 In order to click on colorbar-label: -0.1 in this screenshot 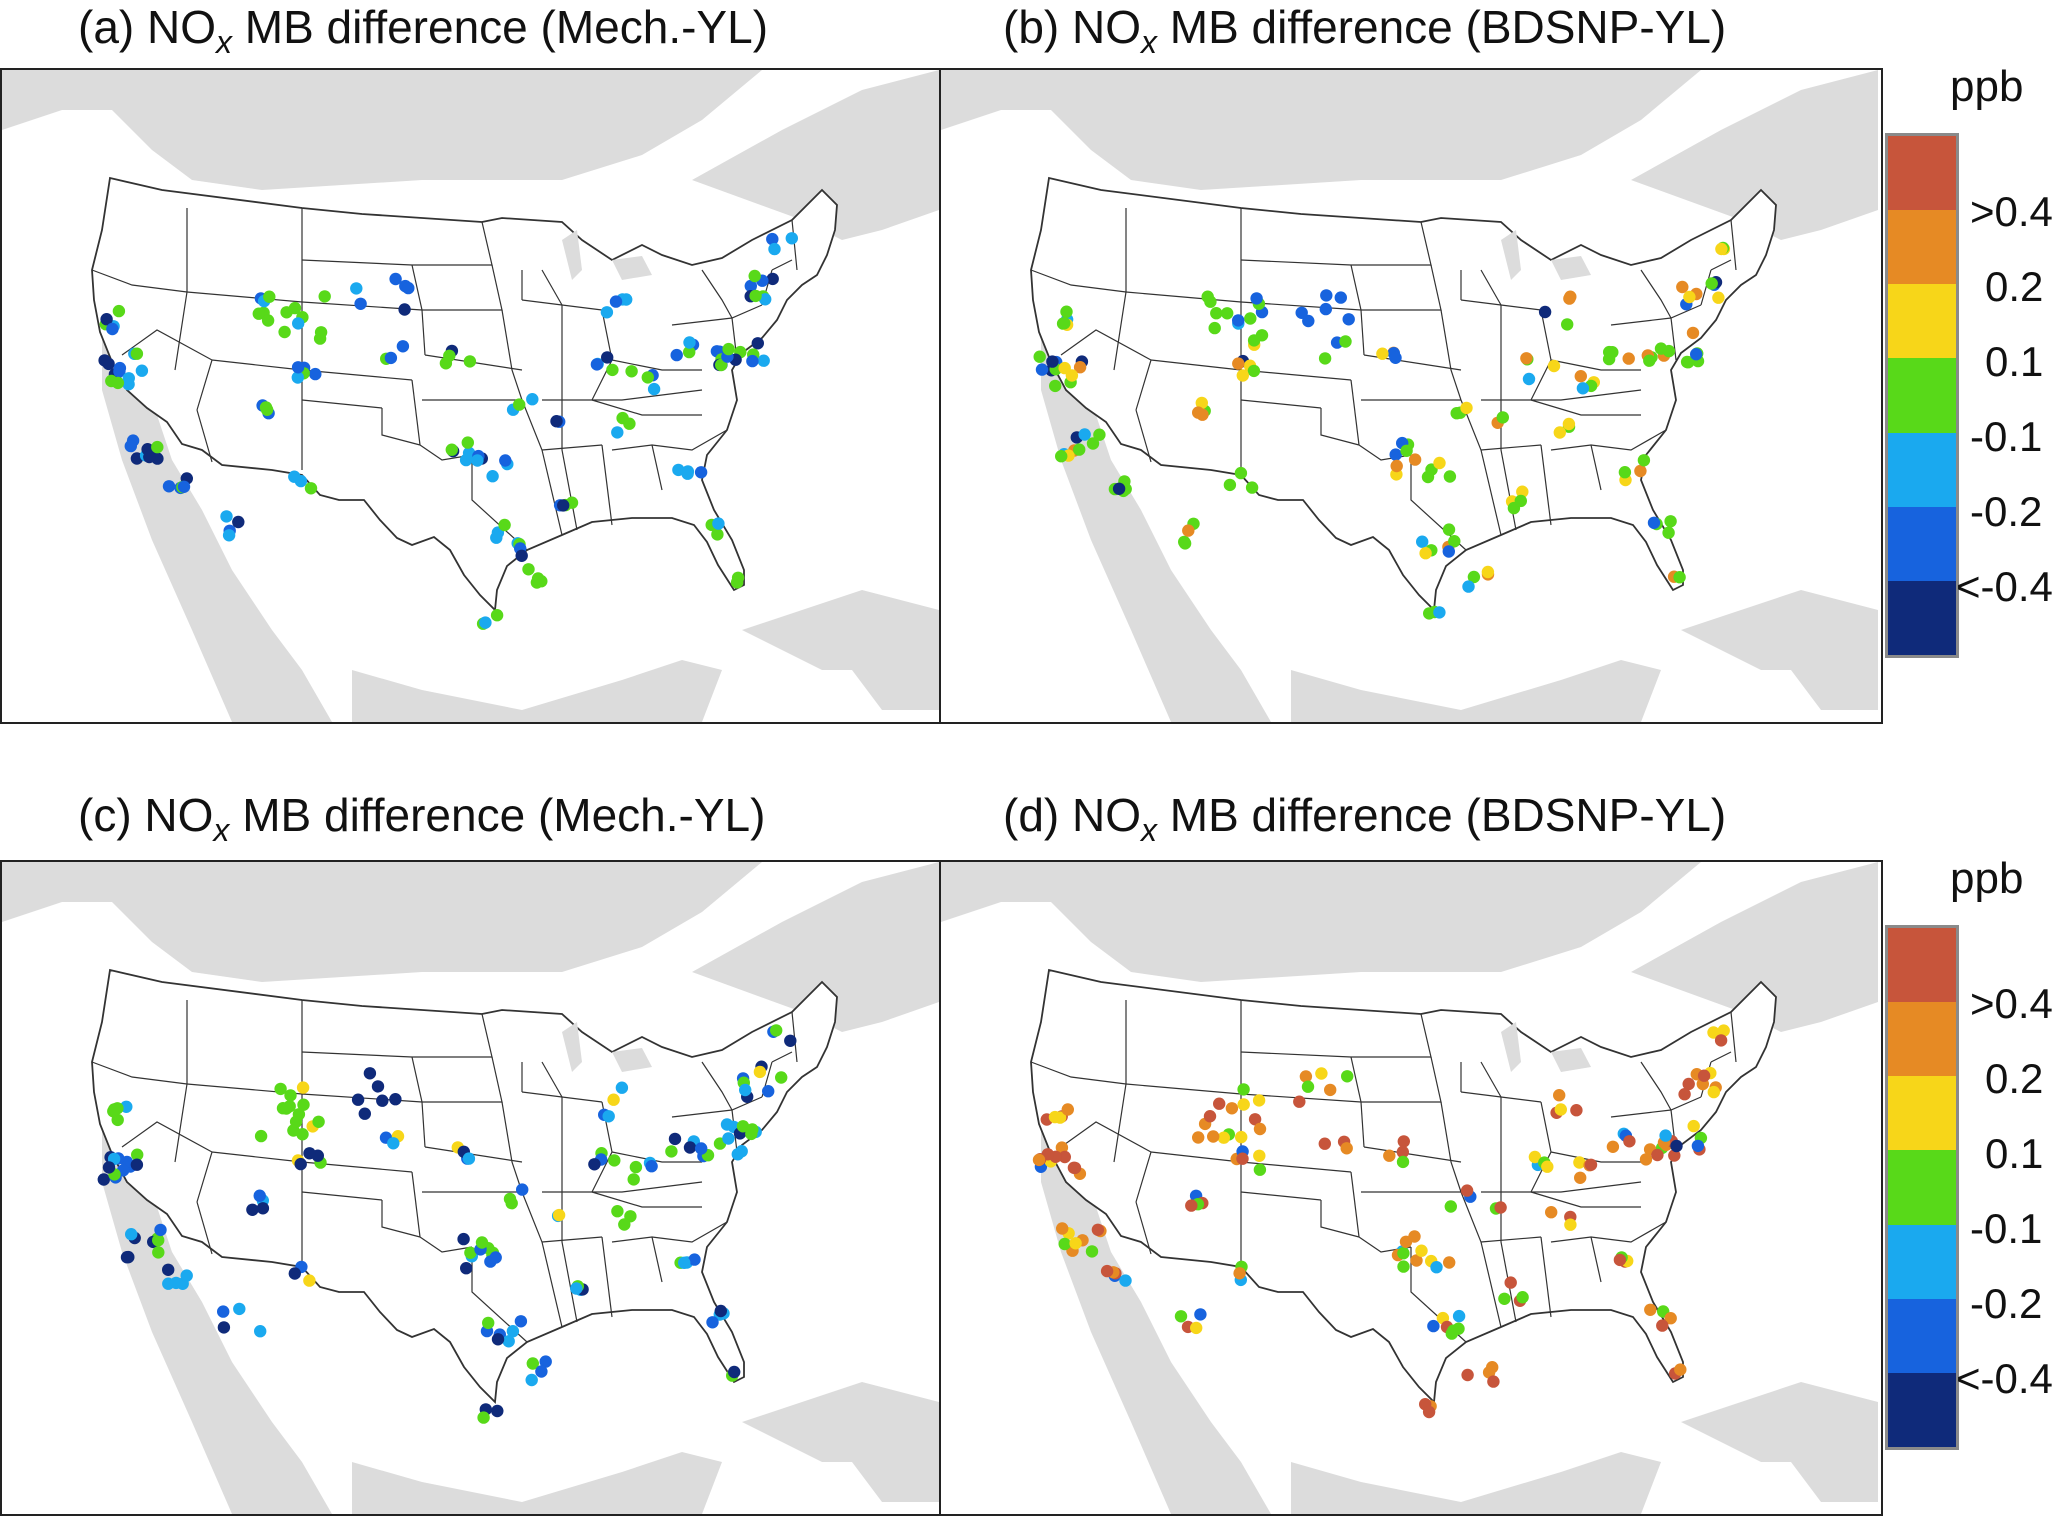, I will do `click(2006, 1228)`.